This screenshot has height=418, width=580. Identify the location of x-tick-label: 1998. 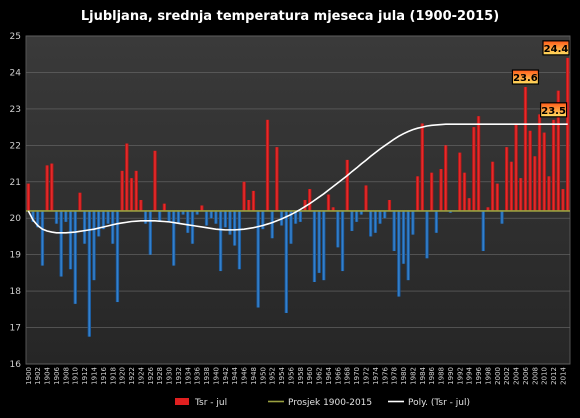
(488, 376).